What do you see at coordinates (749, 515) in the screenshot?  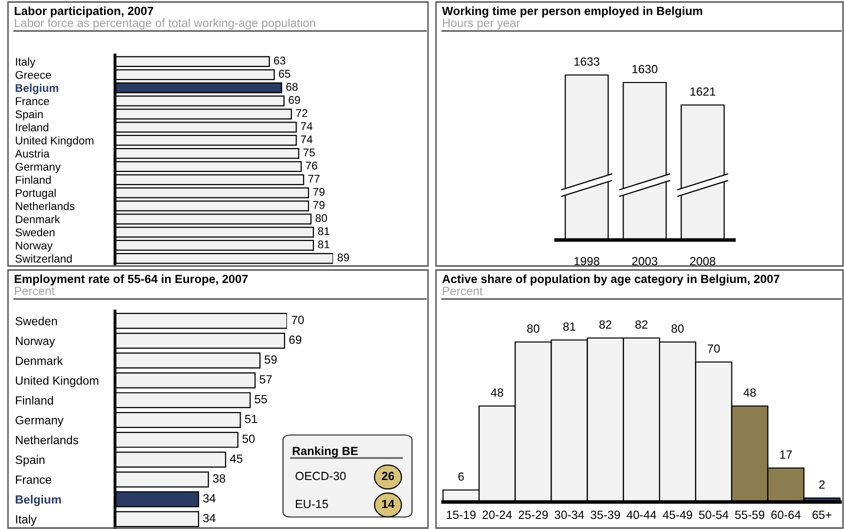 I see `x-tick-label: 55-59` at bounding box center [749, 515].